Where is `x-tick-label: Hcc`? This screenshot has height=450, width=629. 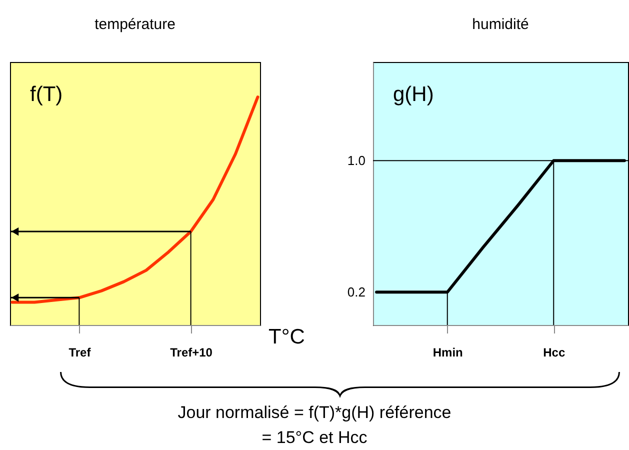 x-tick-label: Hcc is located at coordinates (554, 353).